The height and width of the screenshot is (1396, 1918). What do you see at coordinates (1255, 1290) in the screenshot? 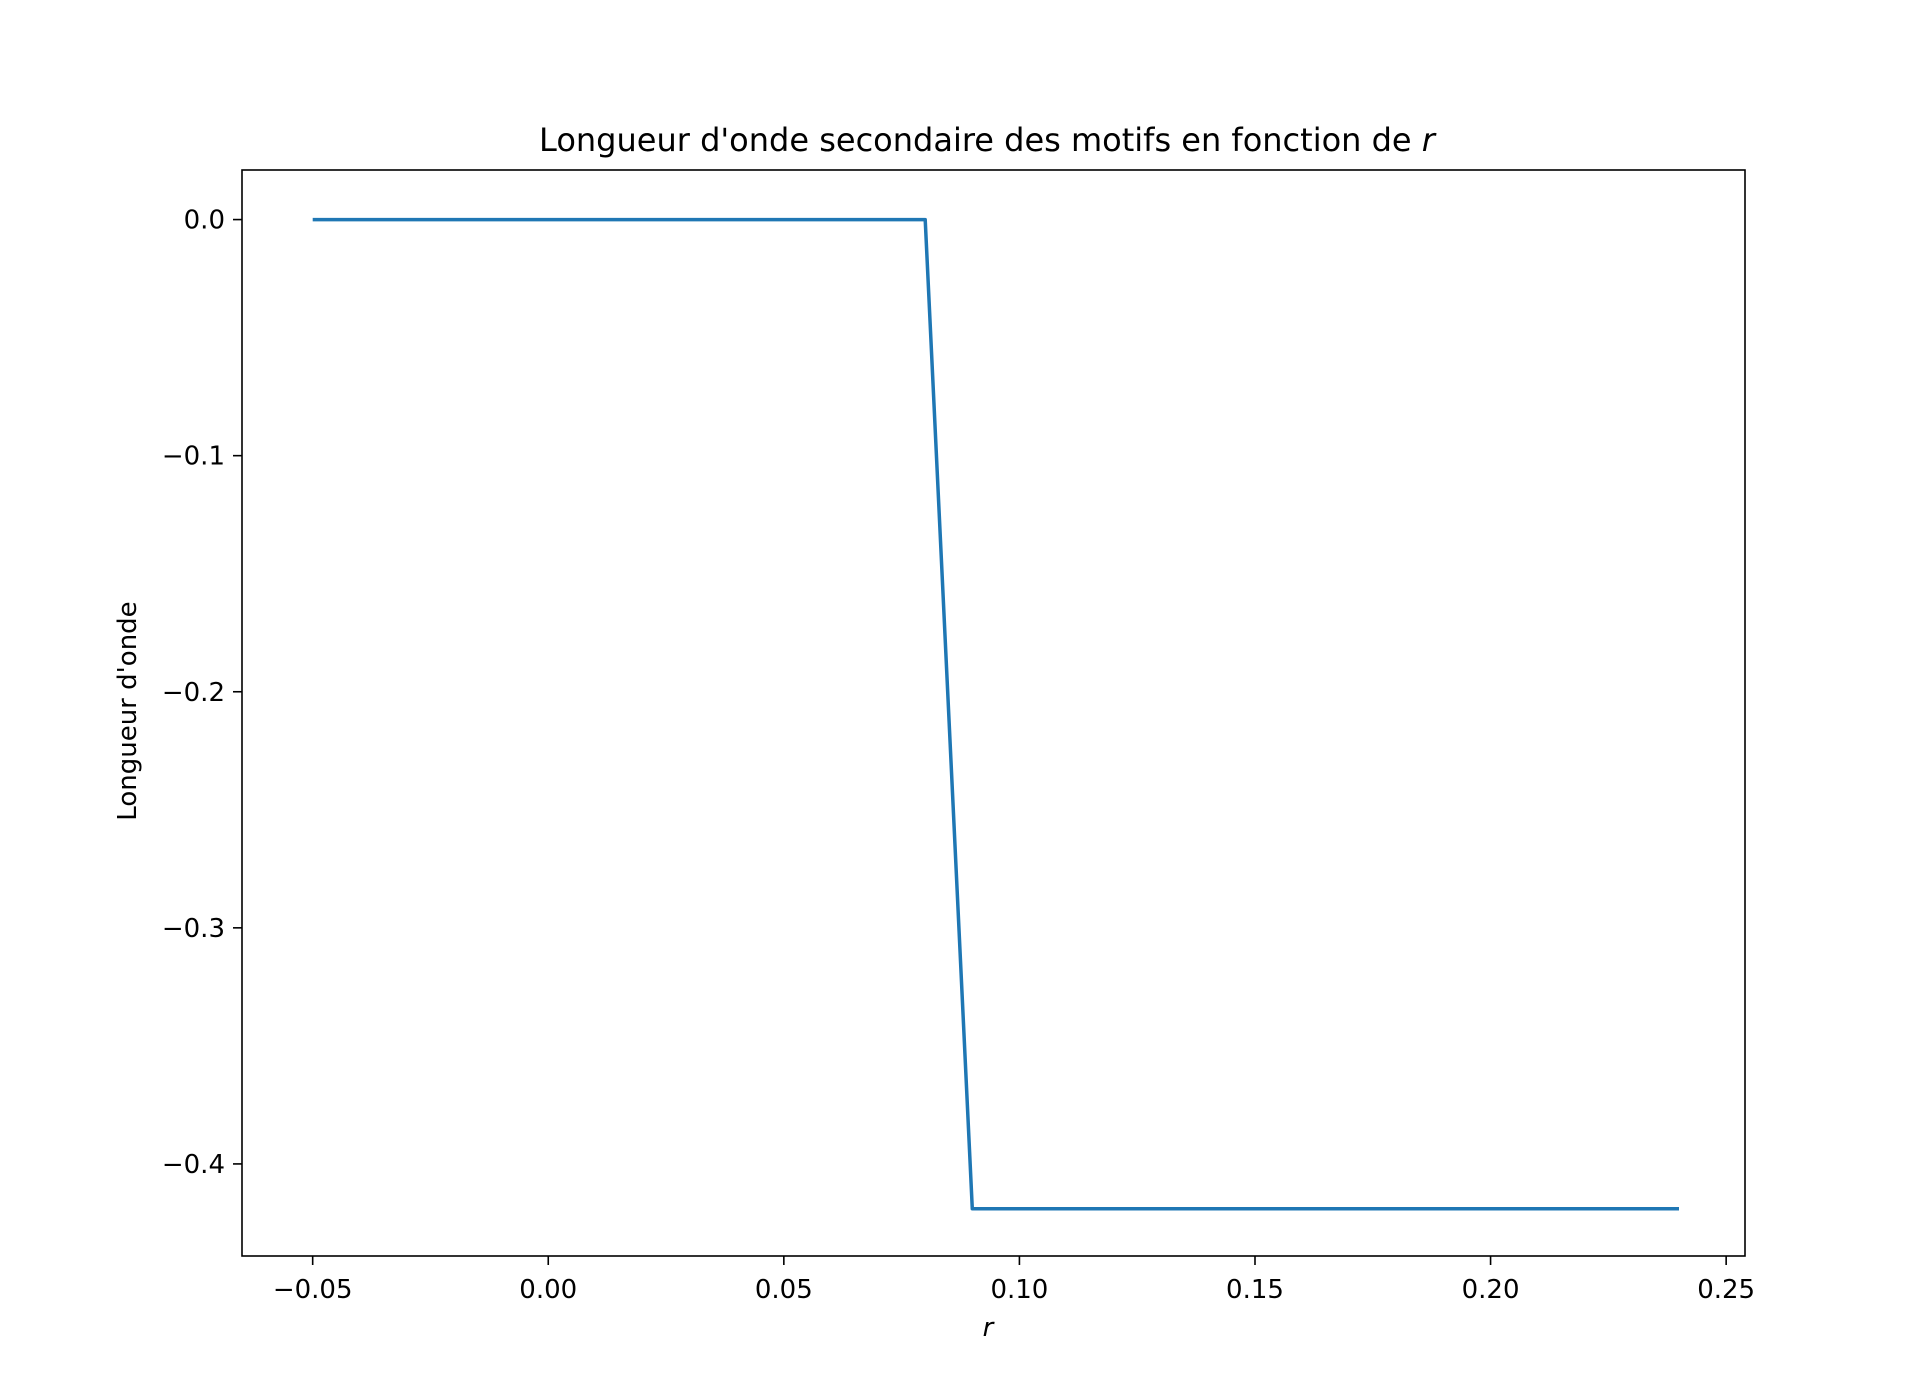
I see `x-tick-label: 0.15` at bounding box center [1255, 1290].